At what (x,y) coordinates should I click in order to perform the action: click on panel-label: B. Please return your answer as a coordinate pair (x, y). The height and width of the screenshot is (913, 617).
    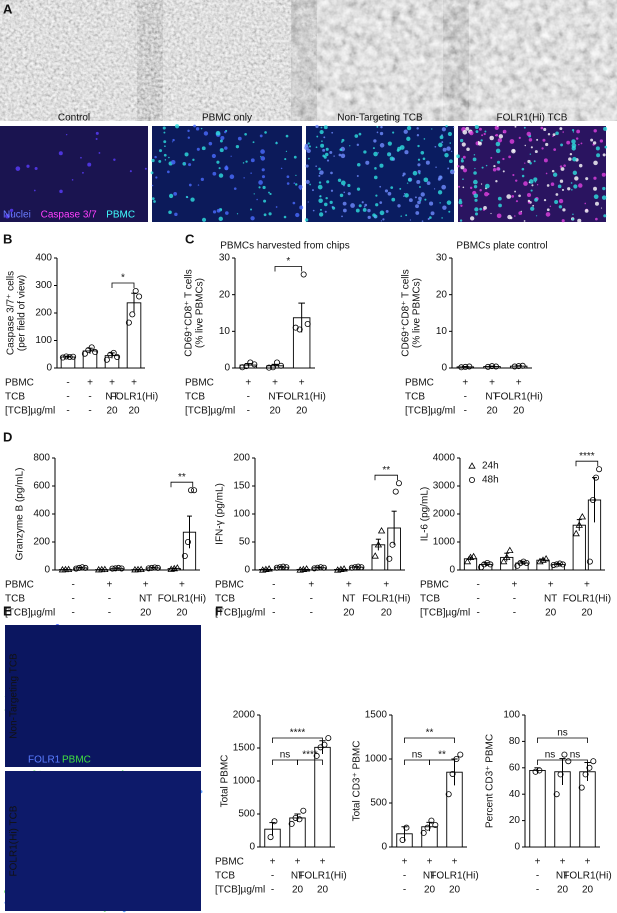
    Looking at the image, I should click on (7, 238).